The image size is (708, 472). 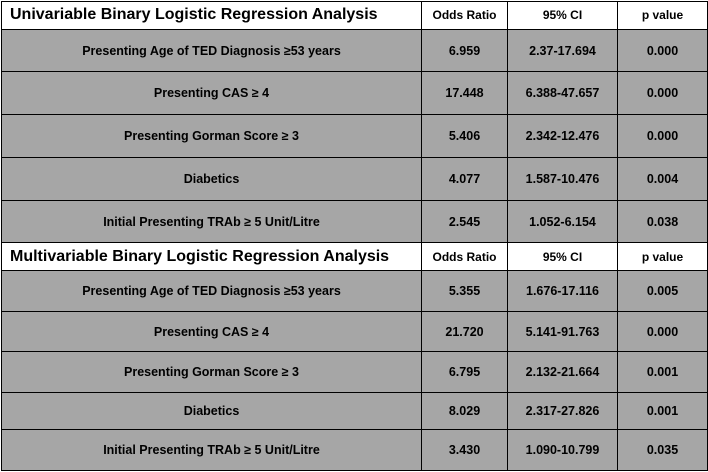 What do you see at coordinates (464, 411) in the screenshot?
I see `odds-ratio-cell: 8.029` at bounding box center [464, 411].